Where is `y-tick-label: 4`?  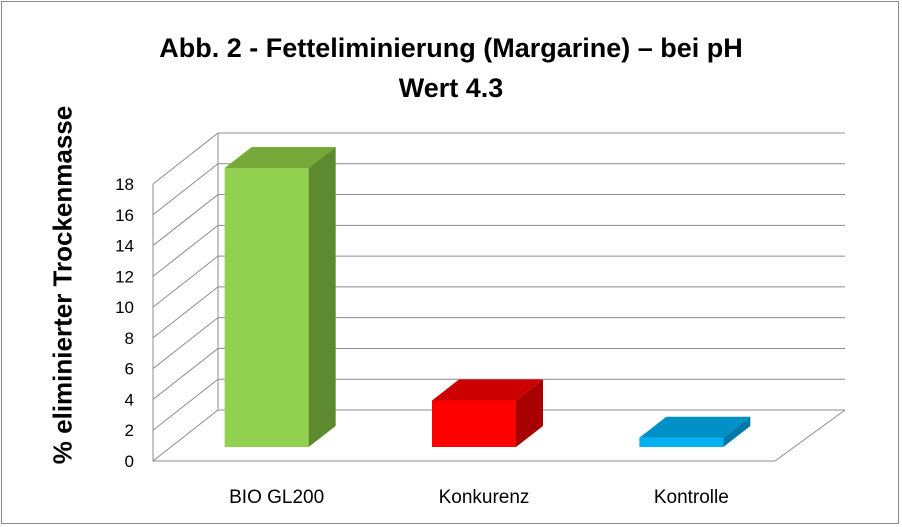 y-tick-label: 4 is located at coordinates (129, 399).